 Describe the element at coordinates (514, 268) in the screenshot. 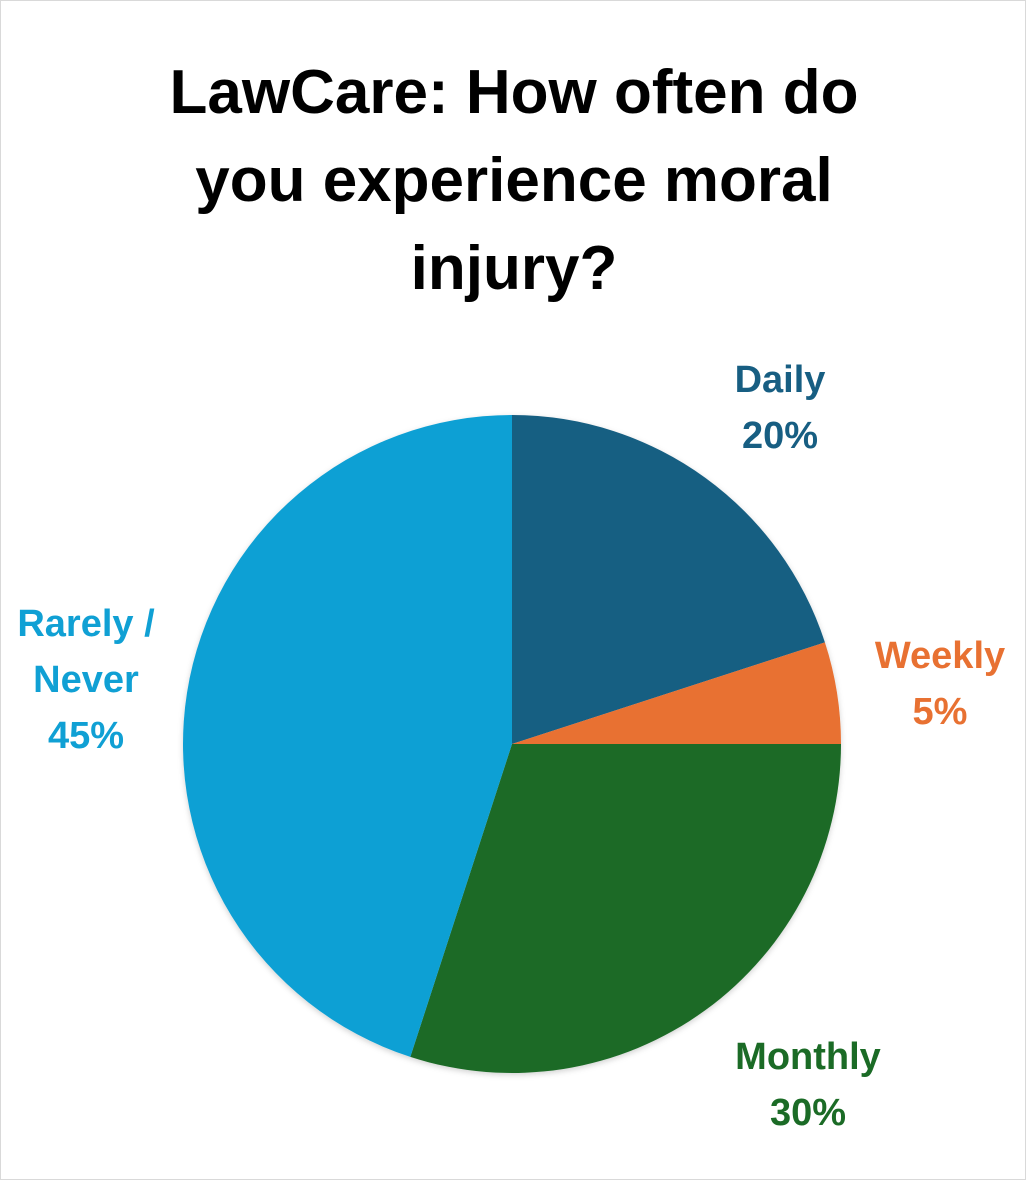

I see `chart-title-line-3: injury?` at that location.